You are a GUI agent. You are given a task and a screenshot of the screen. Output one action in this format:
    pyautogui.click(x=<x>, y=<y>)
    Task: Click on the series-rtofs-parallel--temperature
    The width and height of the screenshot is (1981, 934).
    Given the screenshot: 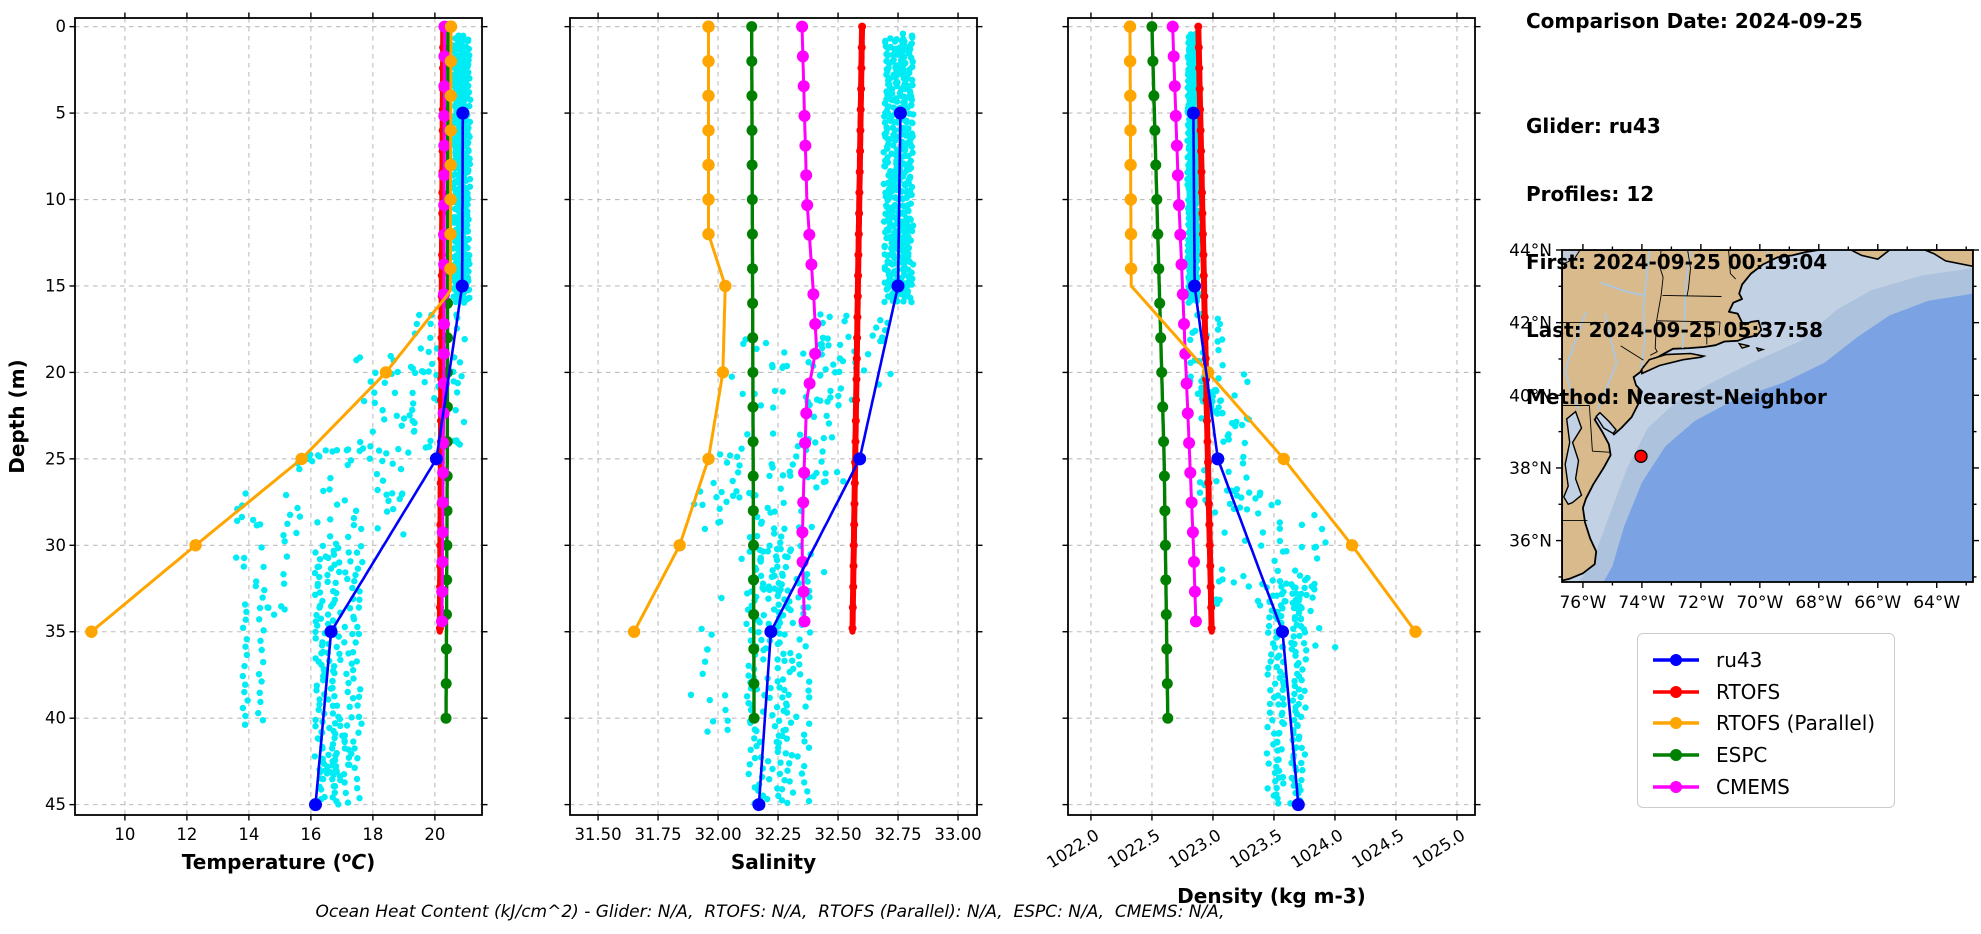 What is the action you would take?
    pyautogui.click(x=271, y=329)
    